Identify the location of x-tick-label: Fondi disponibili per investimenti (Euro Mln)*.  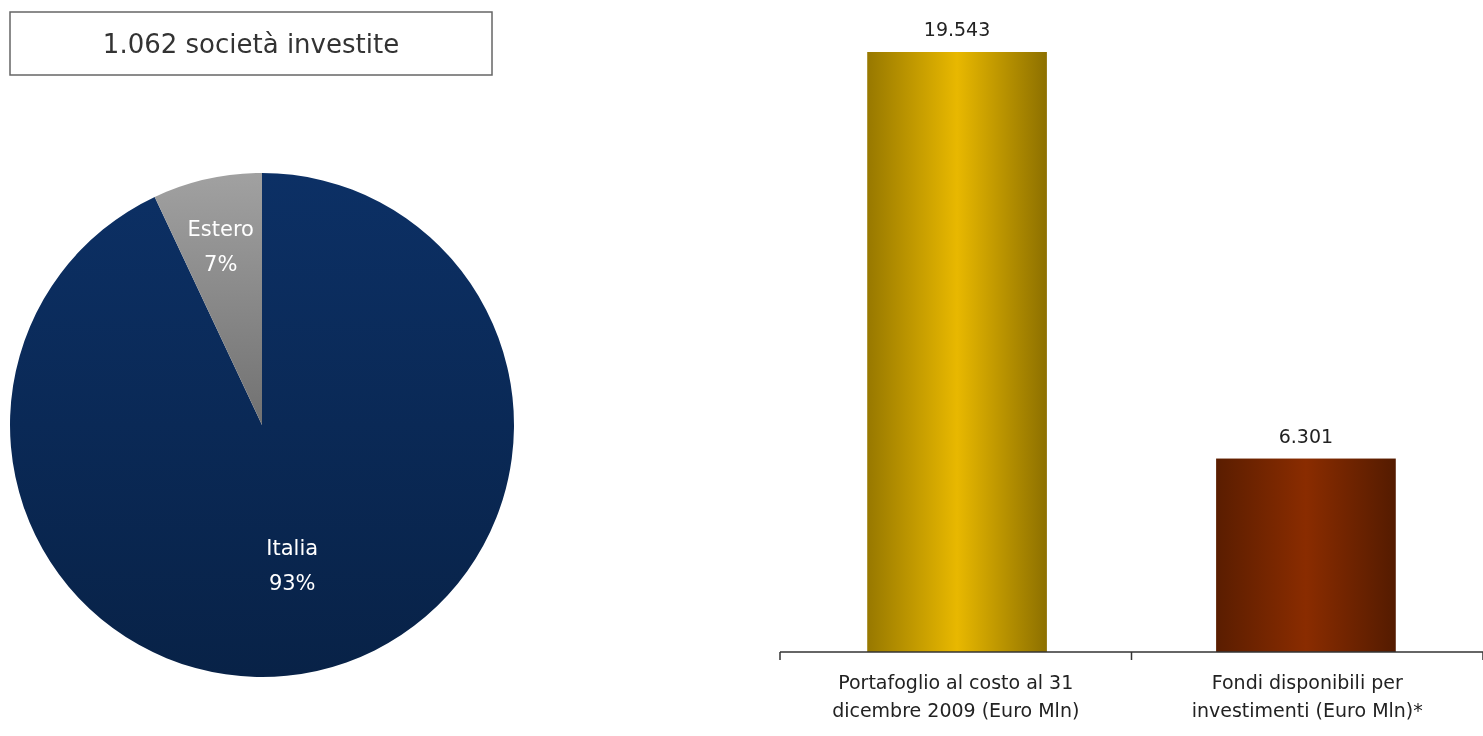
(1307, 696).